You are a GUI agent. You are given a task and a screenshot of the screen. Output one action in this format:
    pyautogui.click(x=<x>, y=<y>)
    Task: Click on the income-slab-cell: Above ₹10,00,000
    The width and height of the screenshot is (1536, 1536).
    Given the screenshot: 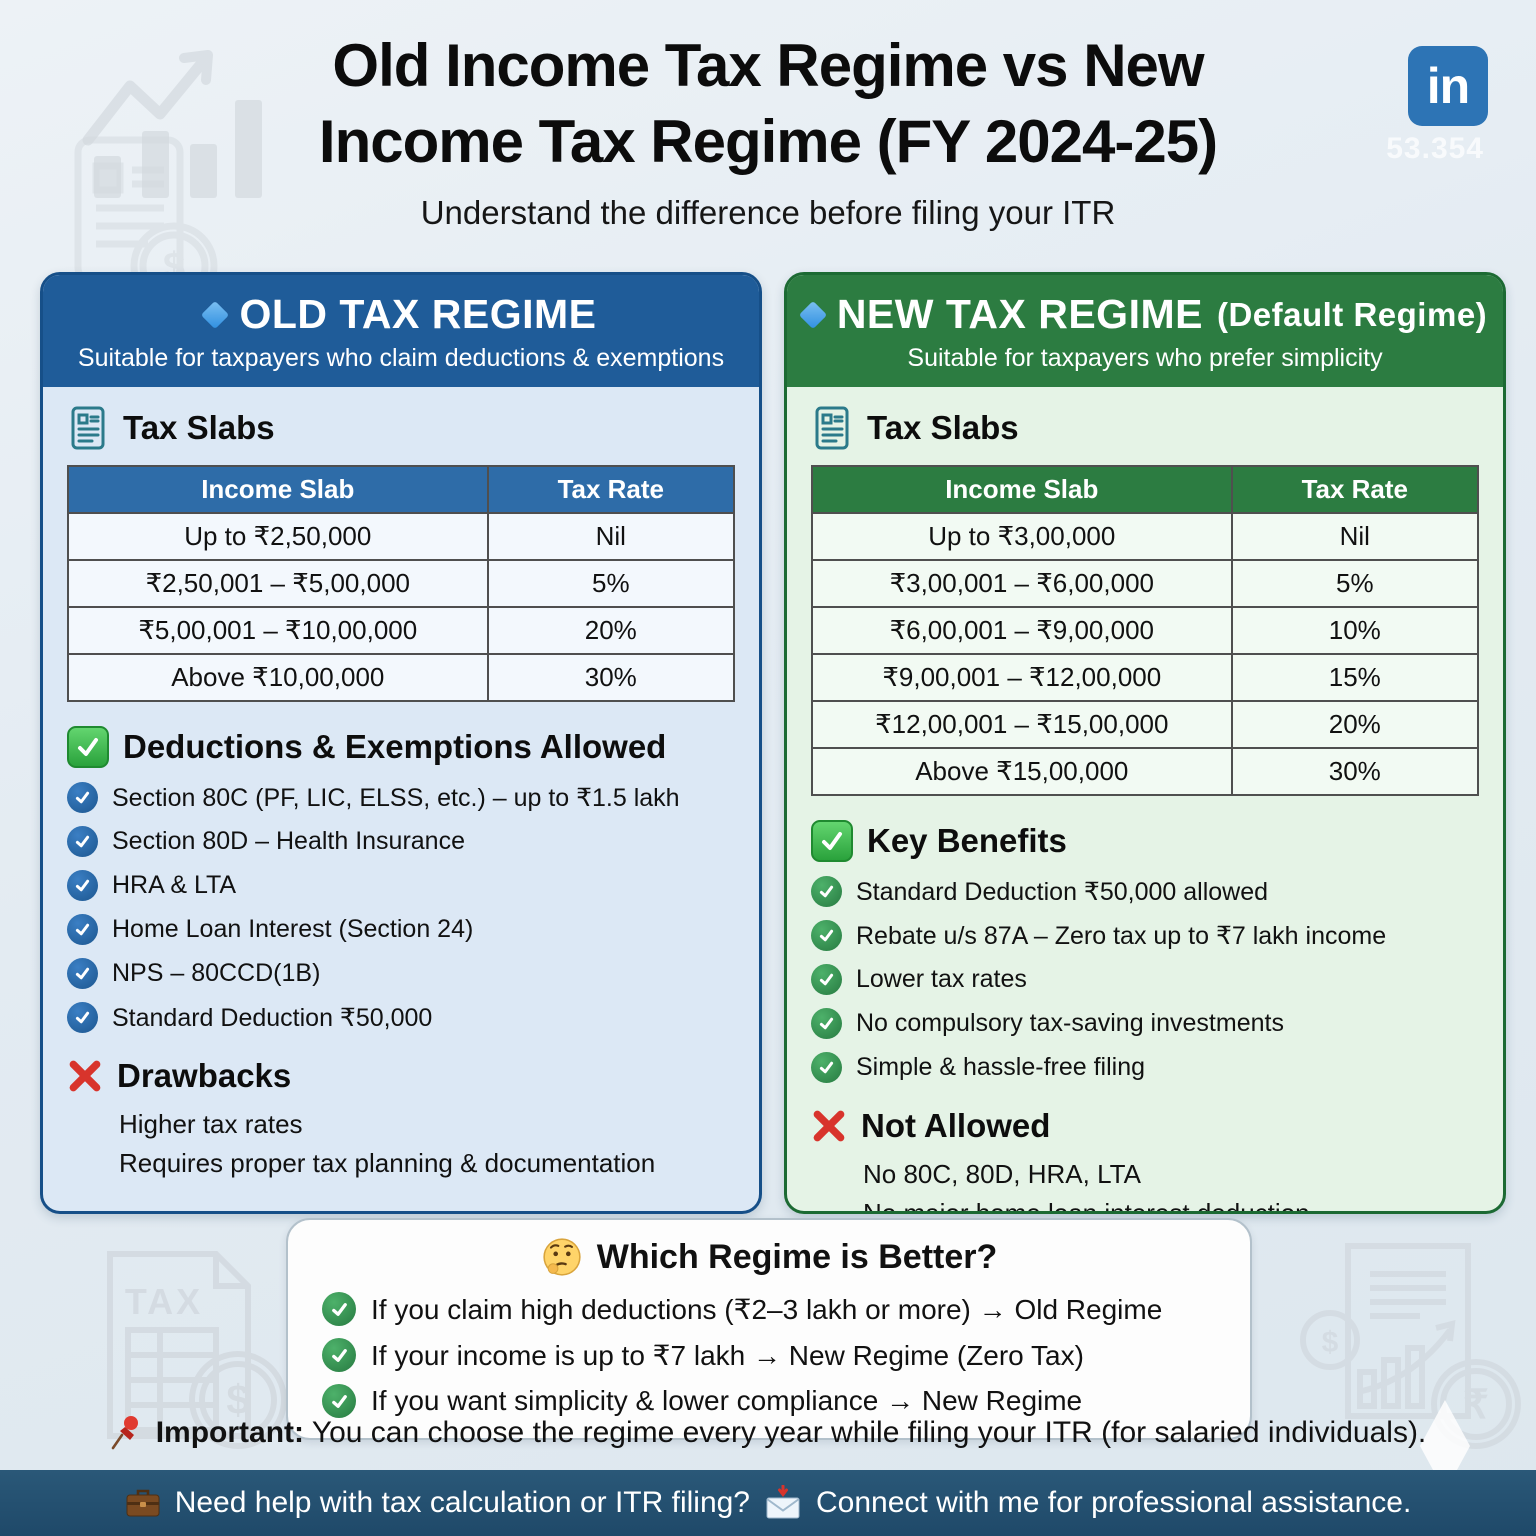 What is the action you would take?
    pyautogui.click(x=278, y=677)
    